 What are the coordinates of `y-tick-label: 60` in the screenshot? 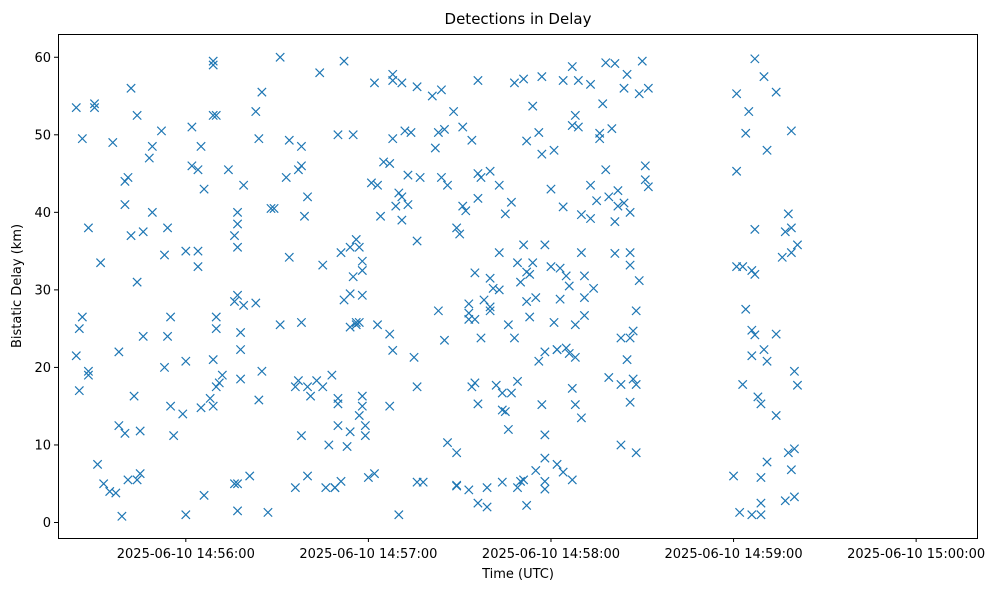 It's located at (42, 58).